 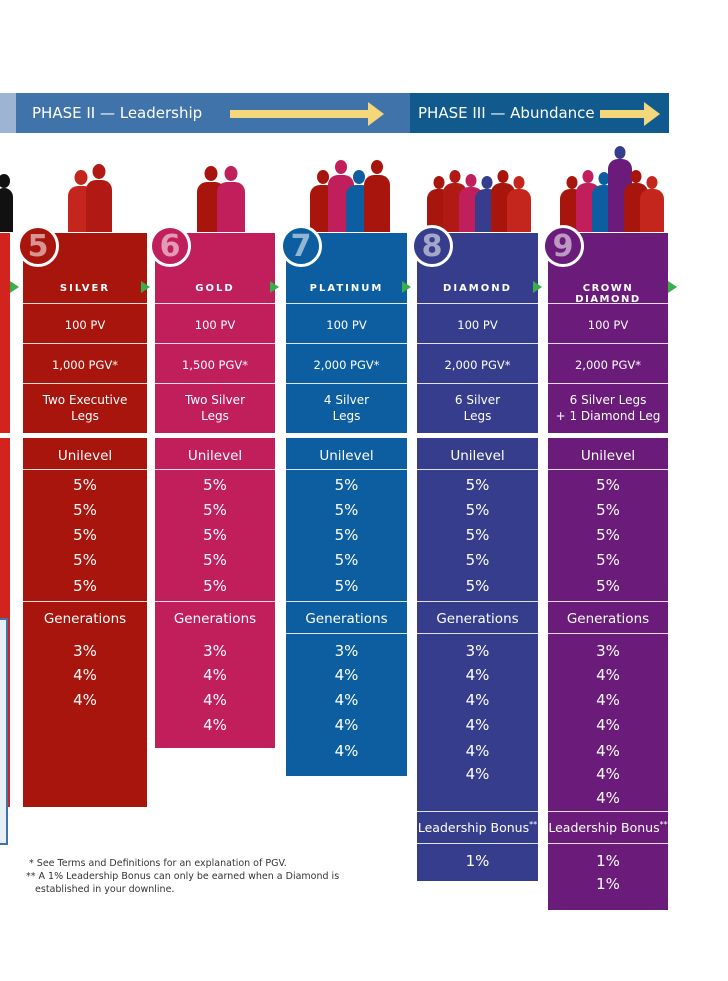 What do you see at coordinates (85, 365) in the screenshot?
I see `pgv-requirement: 1,000 PGV*` at bounding box center [85, 365].